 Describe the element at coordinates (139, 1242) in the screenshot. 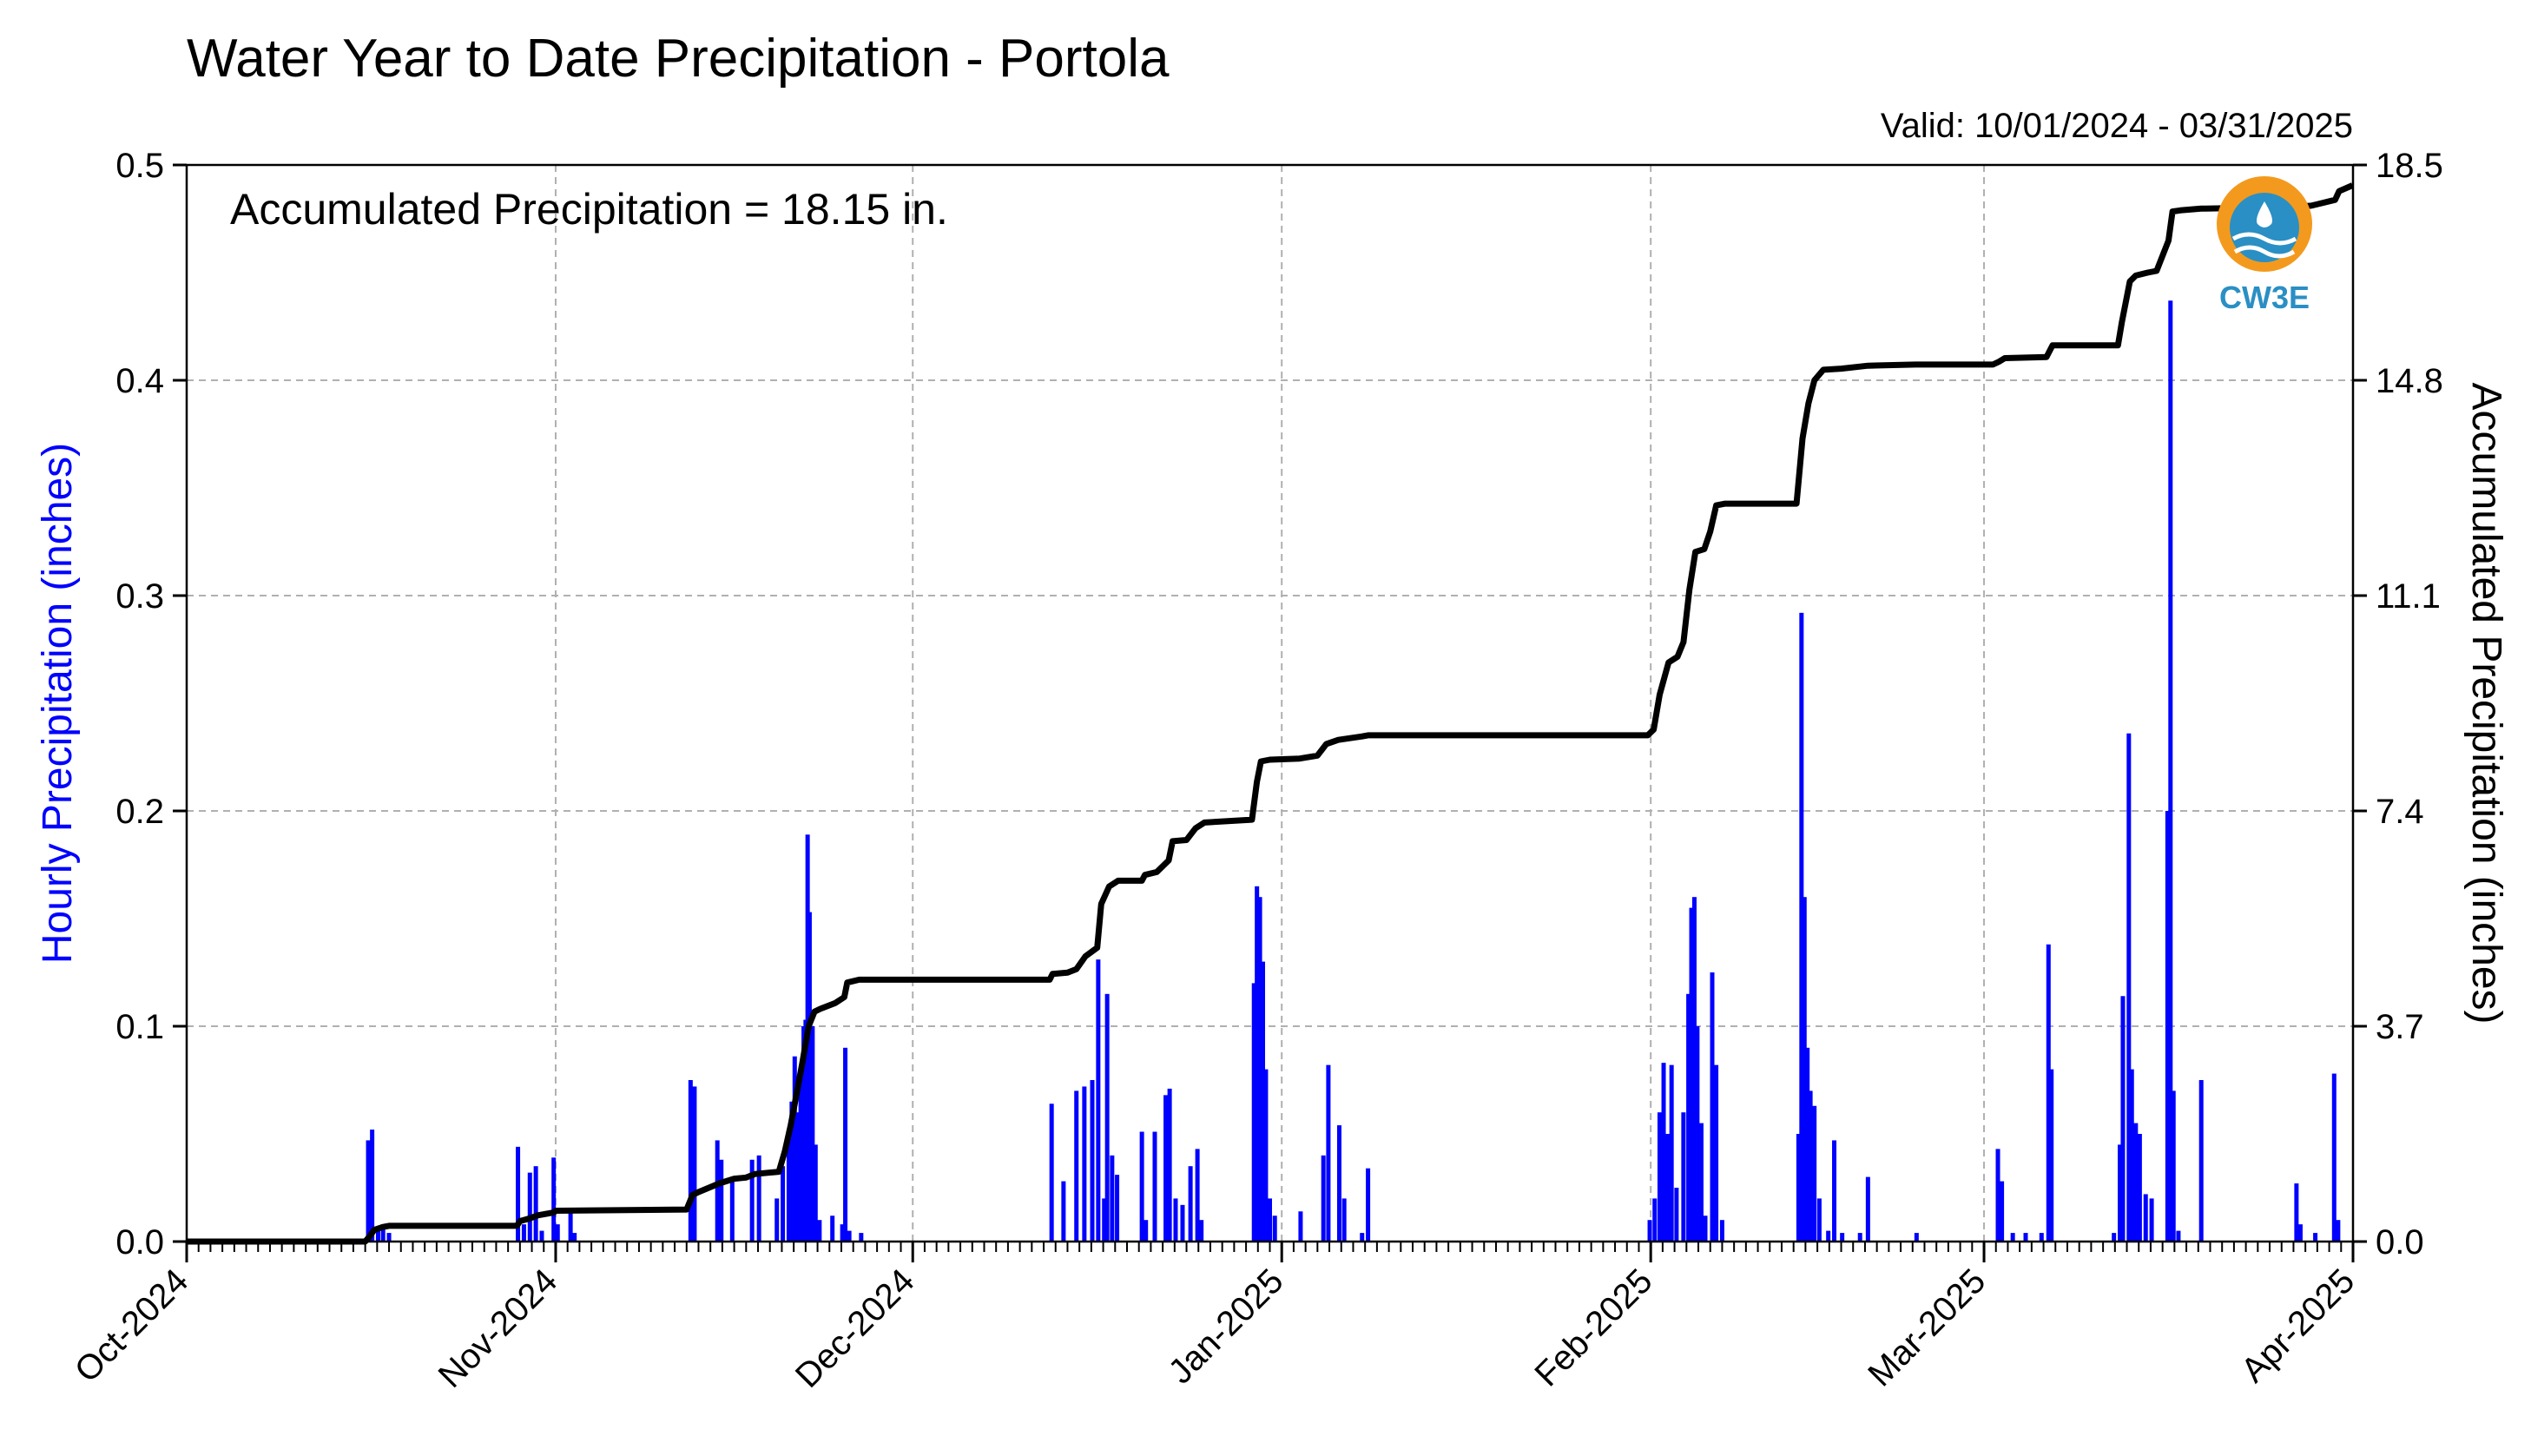

I see `y-left-tick-label: 0.0` at that location.